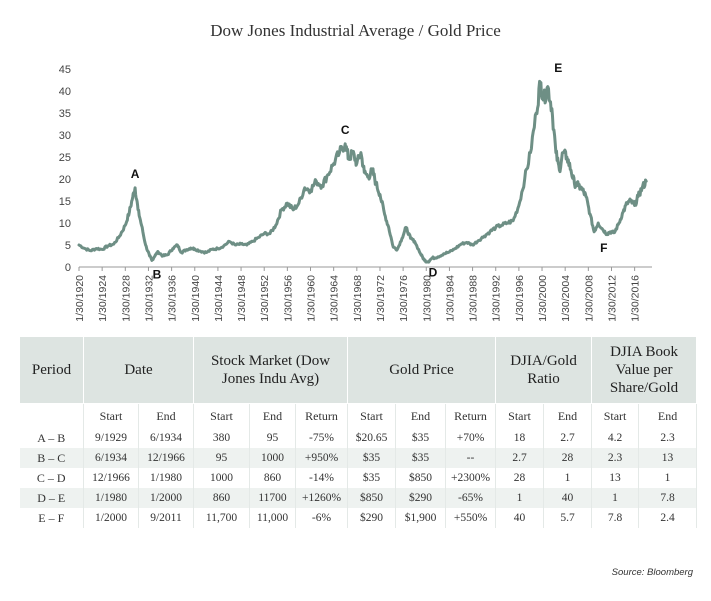  What do you see at coordinates (271, 370) in the screenshot?
I see `header-stock-market: Stock Market (Dow Jones Indu Avg)` at bounding box center [271, 370].